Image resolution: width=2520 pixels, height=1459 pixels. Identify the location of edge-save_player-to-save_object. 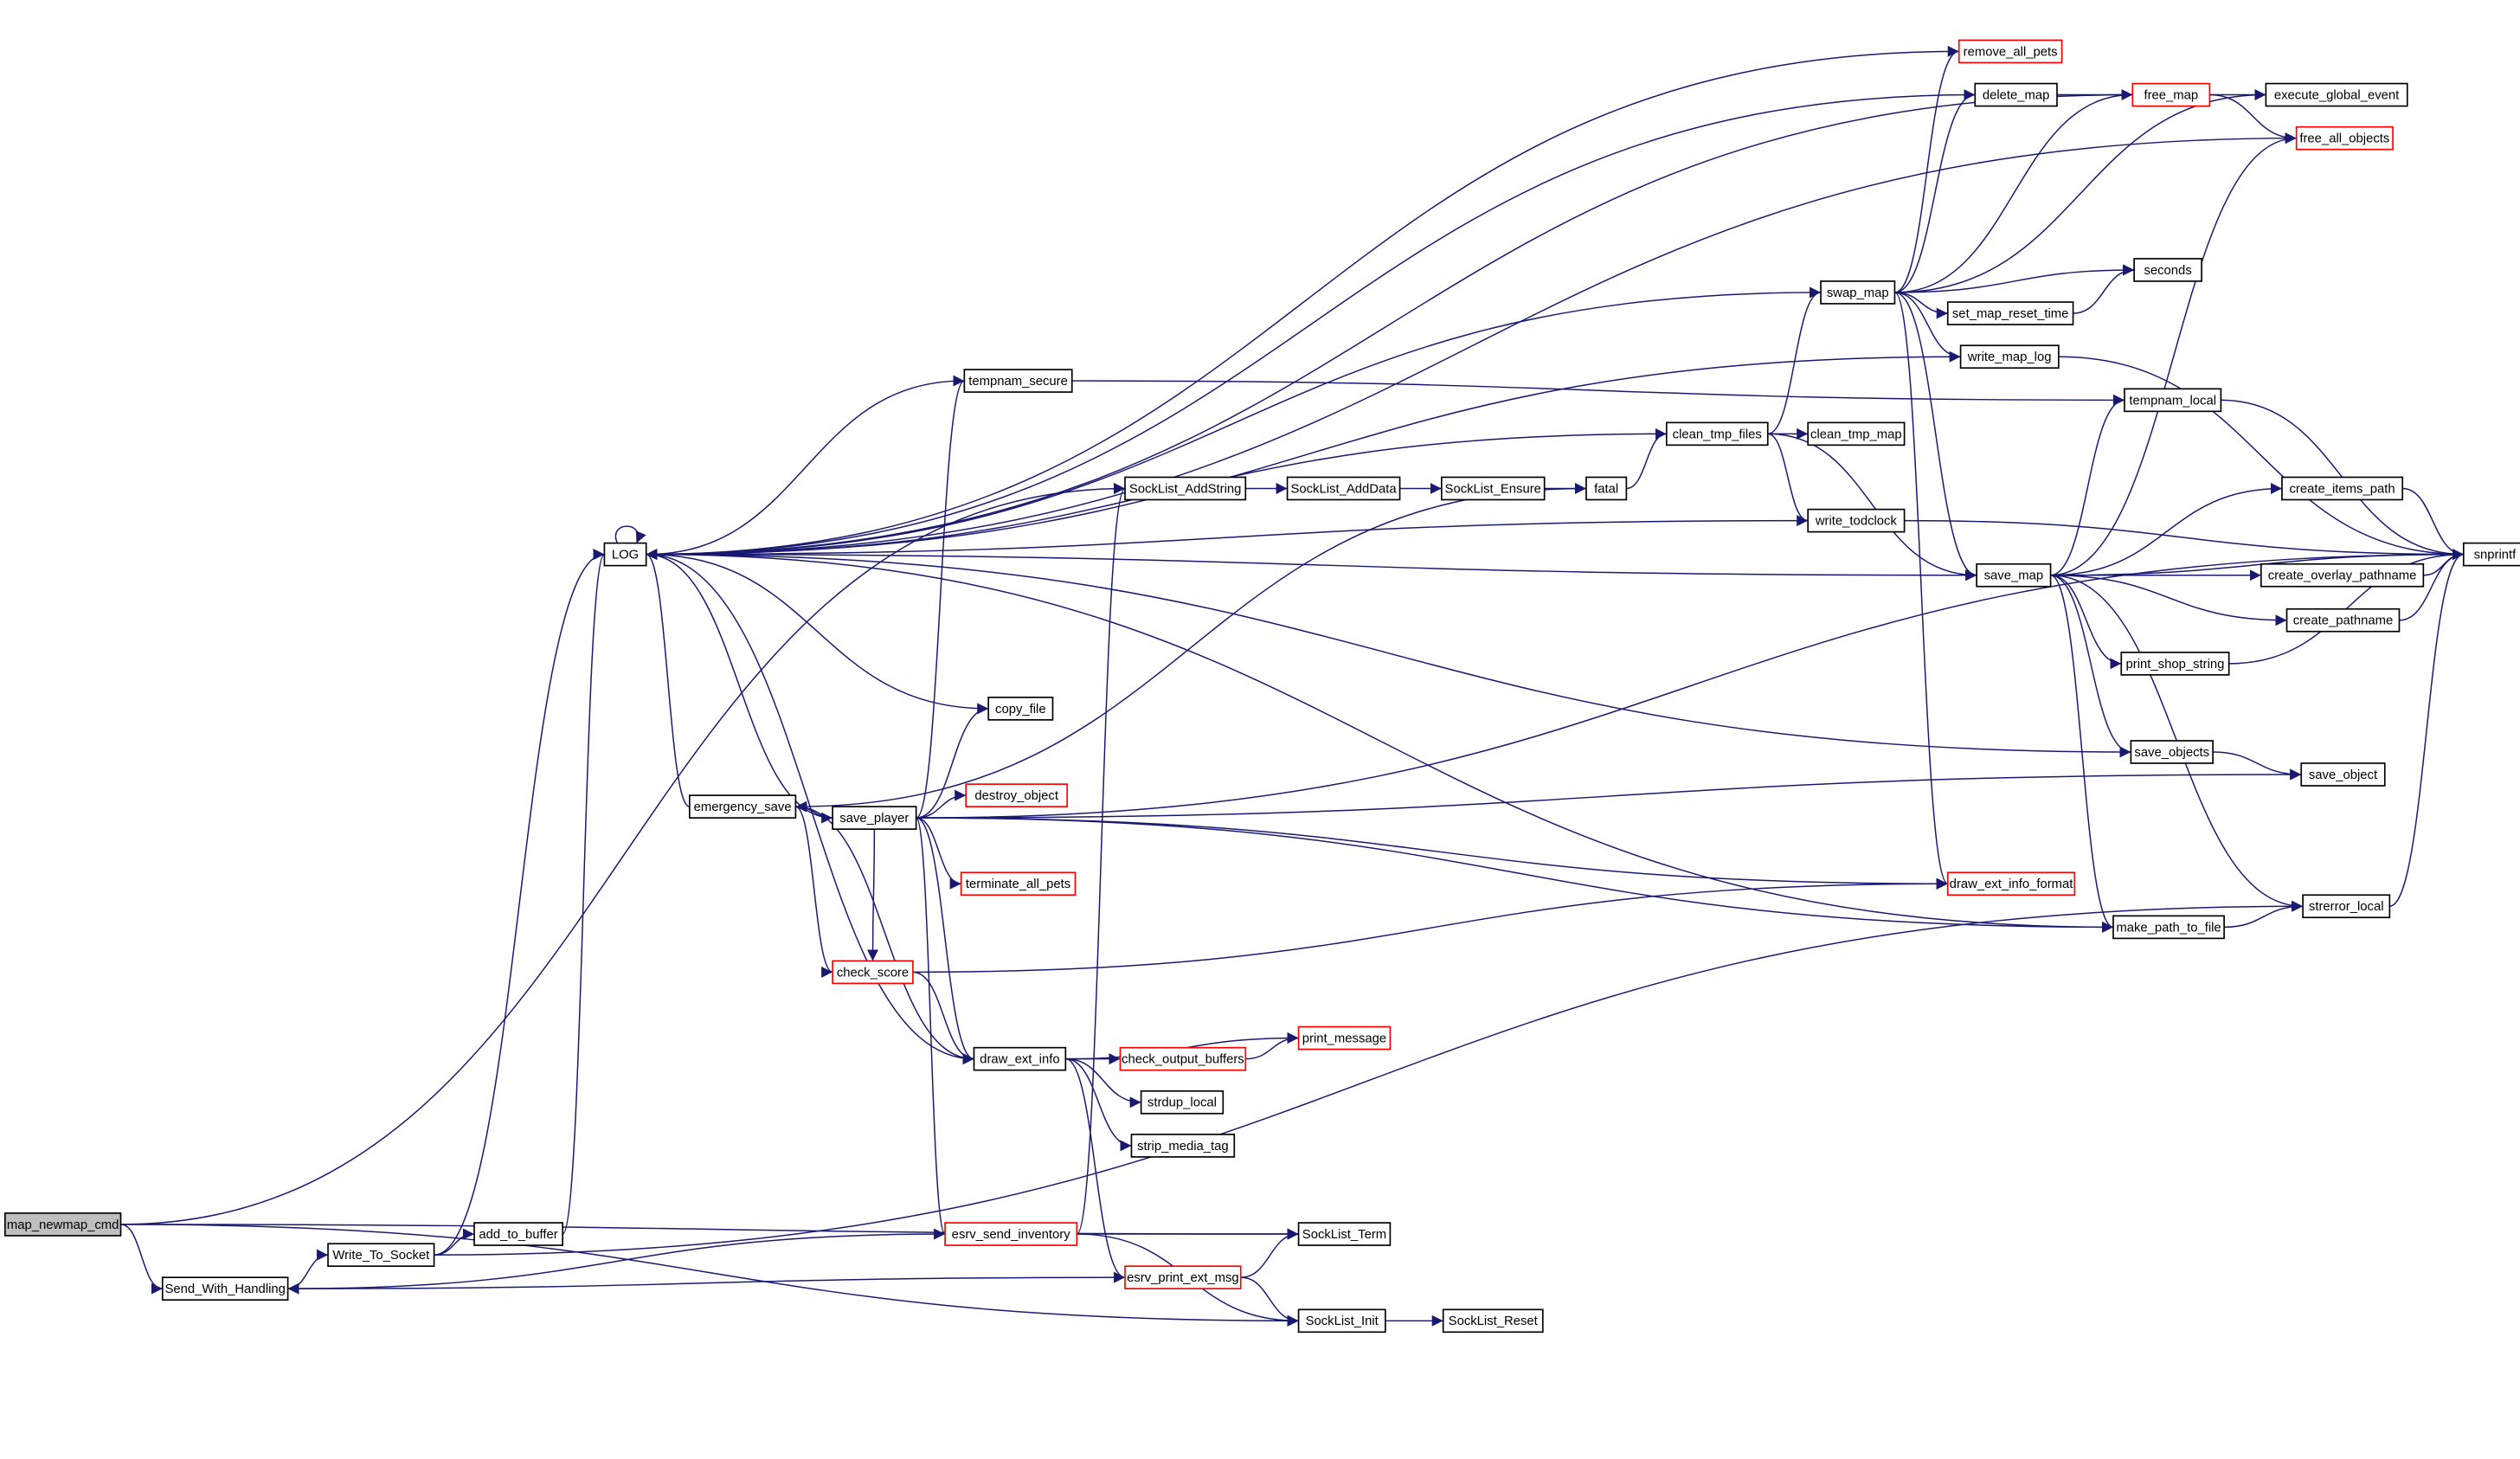
(1609, 793).